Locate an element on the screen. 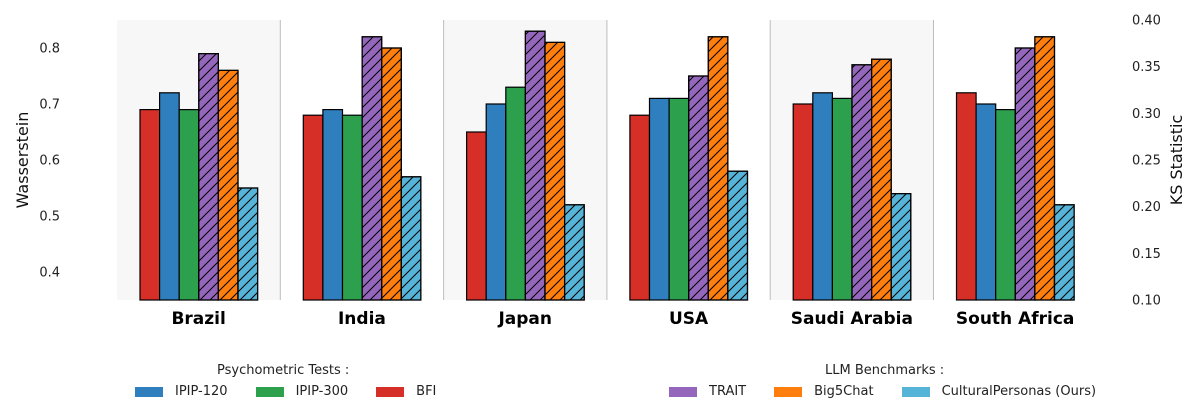 This screenshot has width=1200, height=400. y-tick-left-0.8: 0.8 is located at coordinates (49, 49).